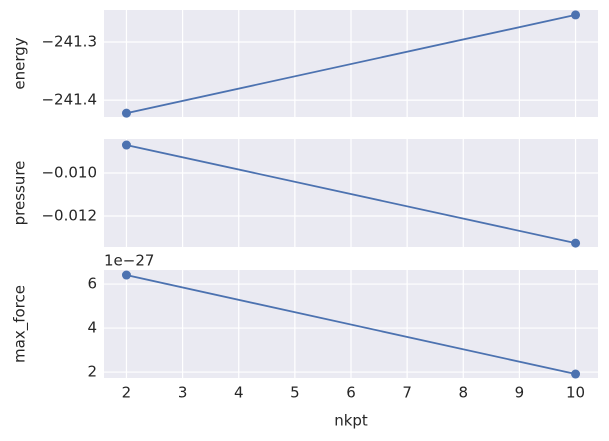  I want to click on x-tick-label: 7, so click(407, 393).